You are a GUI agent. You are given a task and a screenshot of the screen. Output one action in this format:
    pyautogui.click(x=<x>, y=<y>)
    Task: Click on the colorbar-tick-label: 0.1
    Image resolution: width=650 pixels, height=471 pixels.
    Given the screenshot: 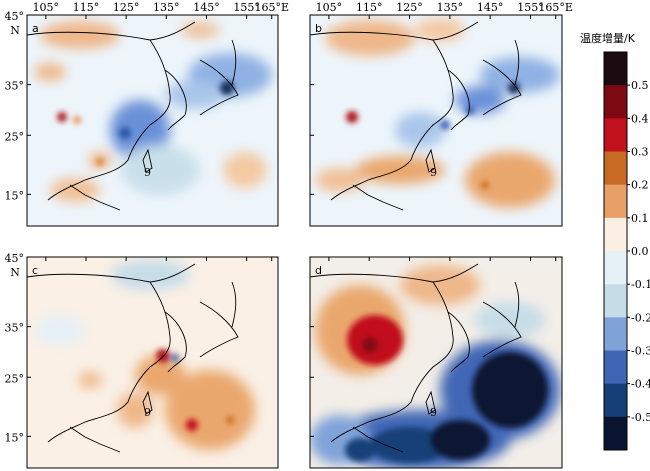 What is the action you would take?
    pyautogui.click(x=640, y=218)
    